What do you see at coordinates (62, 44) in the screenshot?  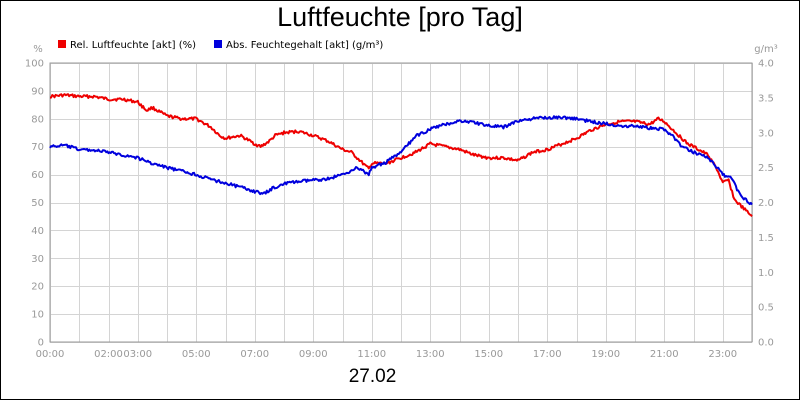 I see `legend-swatch-rel` at bounding box center [62, 44].